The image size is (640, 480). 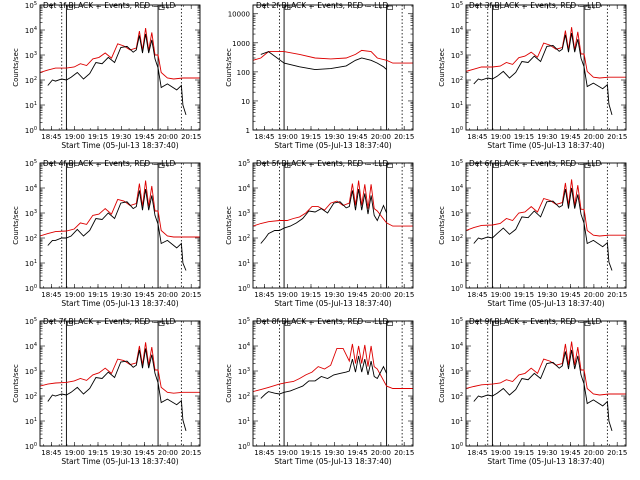 I want to click on panel-title: Det 8f BLACK = Events, RED = LLD, so click(x=322, y=321).